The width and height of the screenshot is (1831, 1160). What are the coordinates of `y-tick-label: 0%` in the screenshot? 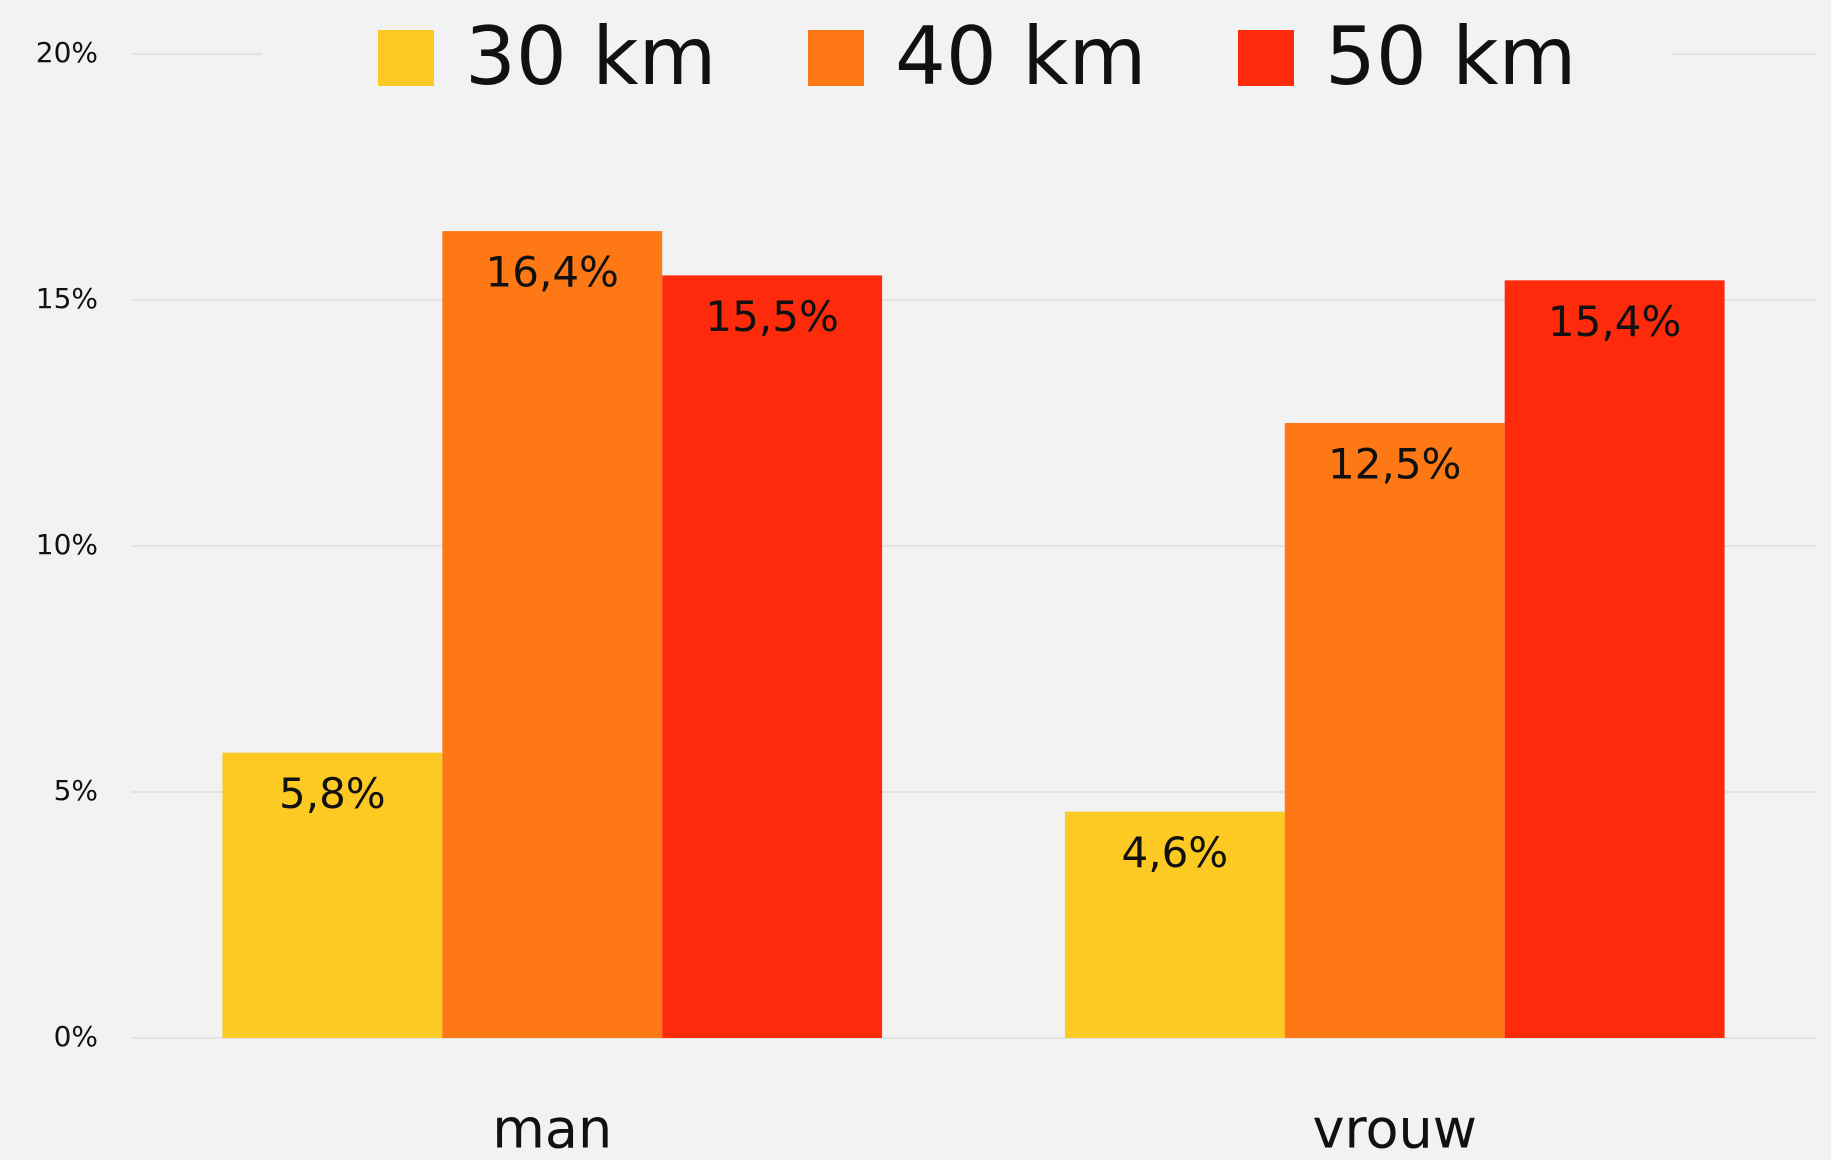 It's located at (76, 1036).